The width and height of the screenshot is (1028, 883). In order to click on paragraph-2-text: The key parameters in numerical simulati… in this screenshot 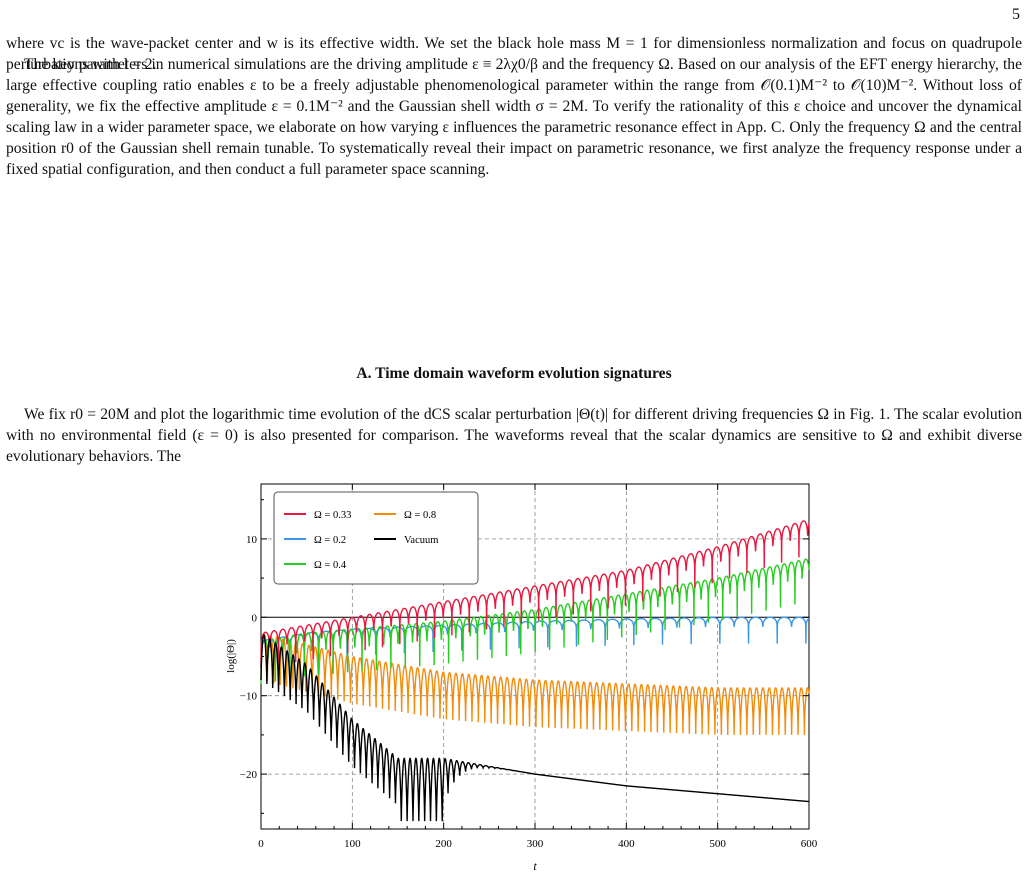, I will do `click(514, 117)`.